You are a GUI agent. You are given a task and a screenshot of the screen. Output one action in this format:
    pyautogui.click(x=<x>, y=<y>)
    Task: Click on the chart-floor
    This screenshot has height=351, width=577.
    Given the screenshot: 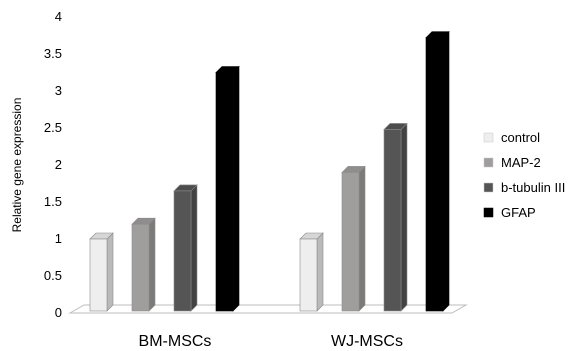 What is the action you would take?
    pyautogui.click(x=268, y=309)
    